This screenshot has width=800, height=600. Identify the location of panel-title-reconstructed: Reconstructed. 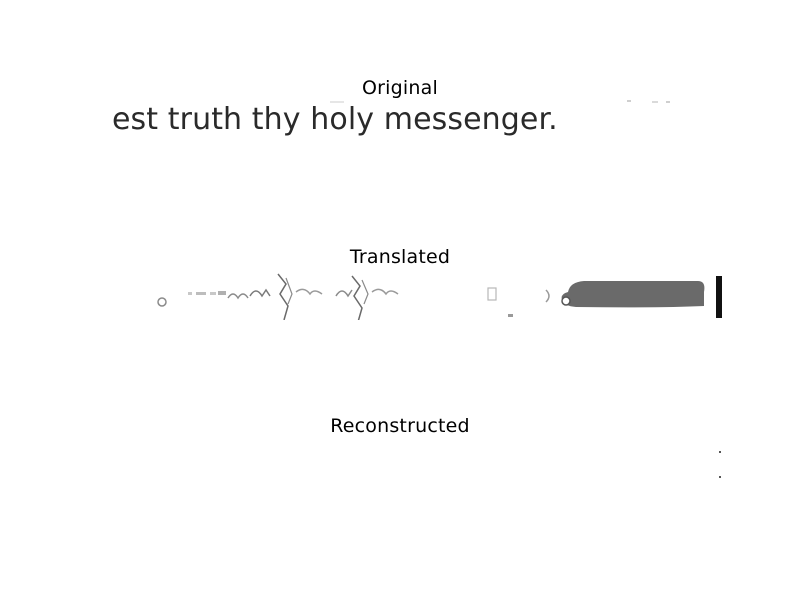
(400, 426).